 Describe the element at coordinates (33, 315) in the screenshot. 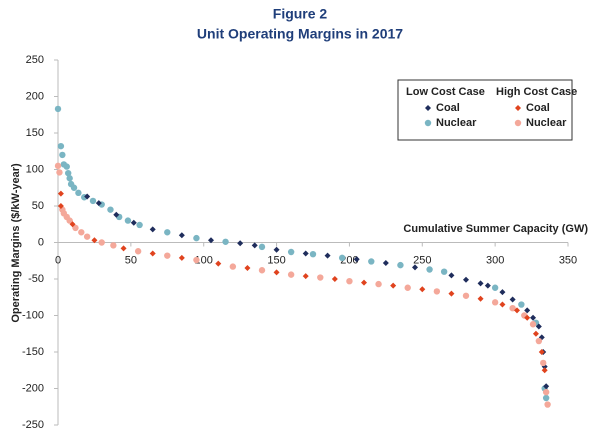

I see `y-tick-label: -100` at that location.